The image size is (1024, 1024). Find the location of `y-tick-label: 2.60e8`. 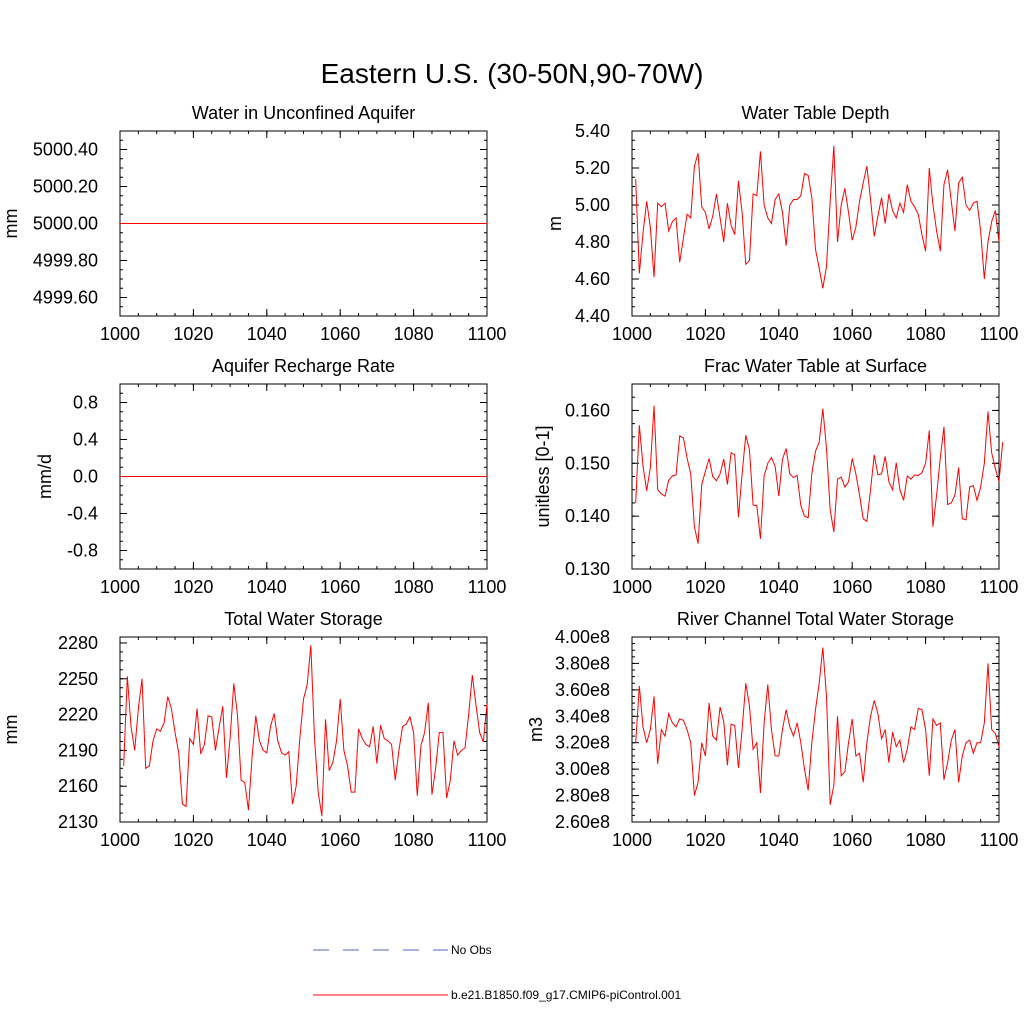

y-tick-label: 2.60e8 is located at coordinates (582, 822).